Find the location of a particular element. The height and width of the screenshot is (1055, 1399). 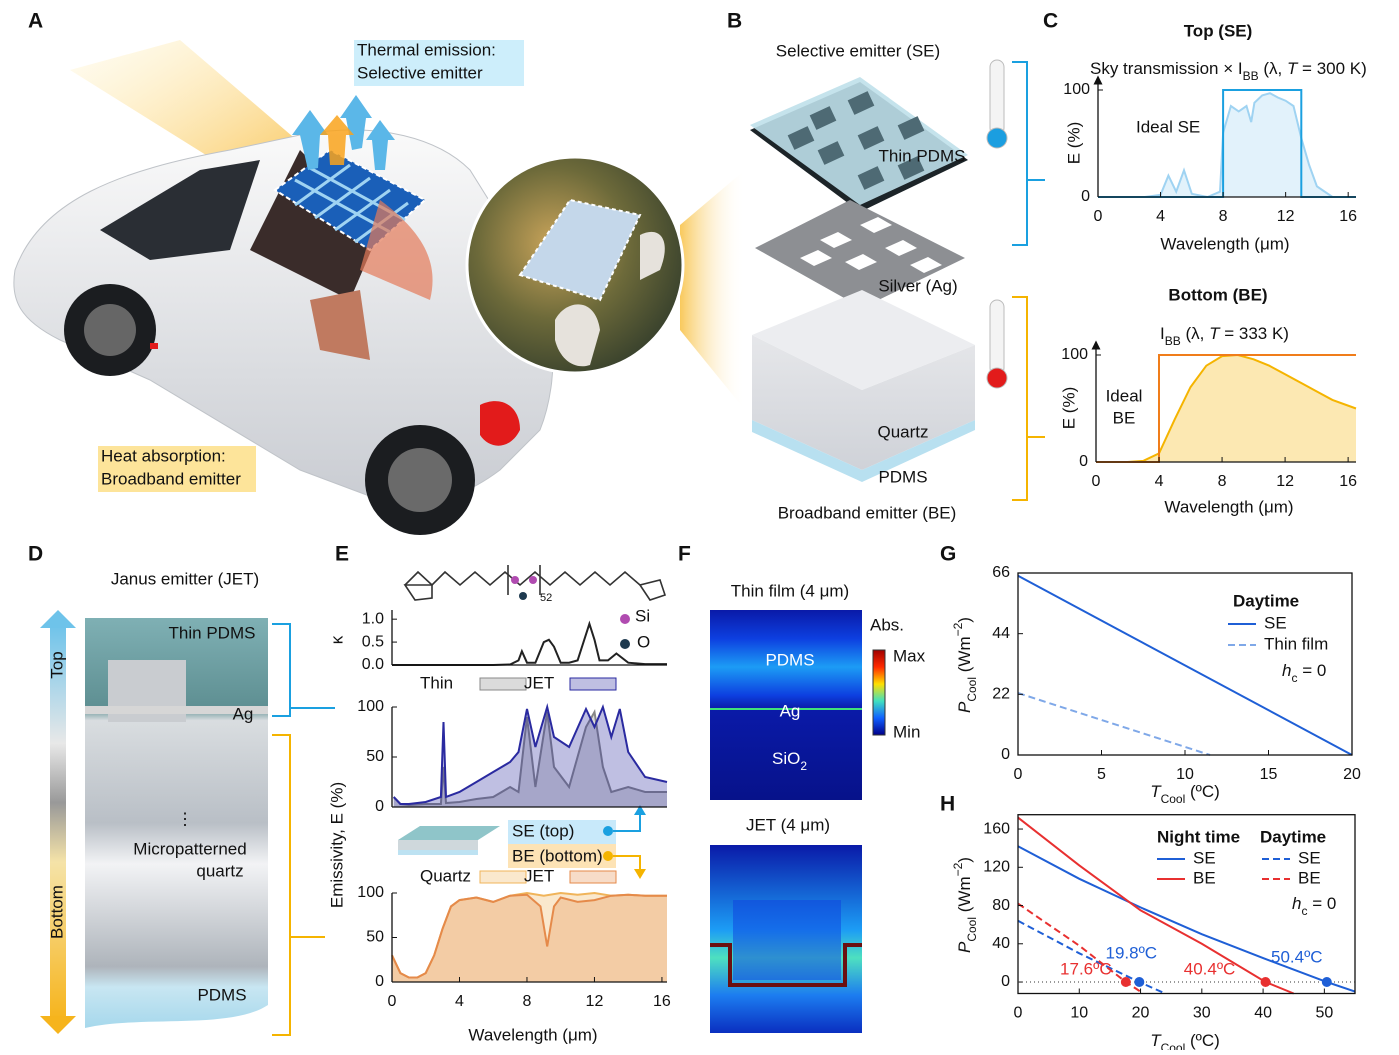

x-axis-label: Wavelength (μm) is located at coordinates (1228, 506).